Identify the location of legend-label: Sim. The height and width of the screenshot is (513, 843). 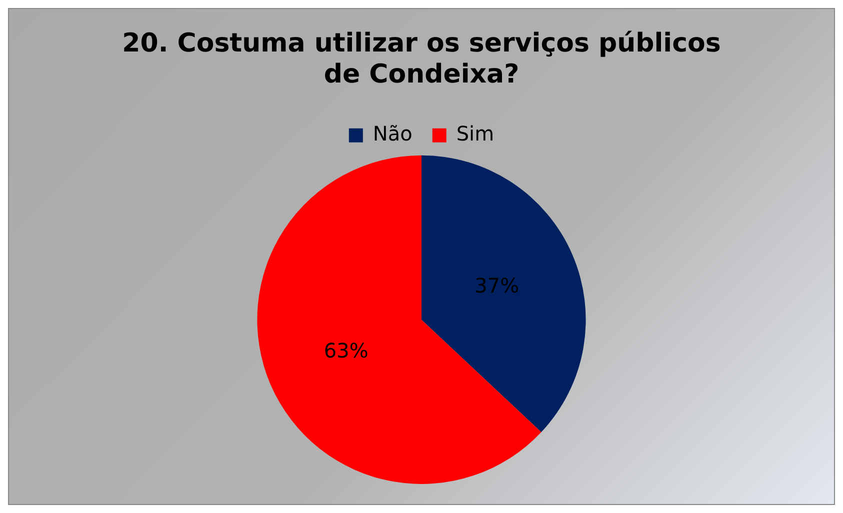
(475, 134).